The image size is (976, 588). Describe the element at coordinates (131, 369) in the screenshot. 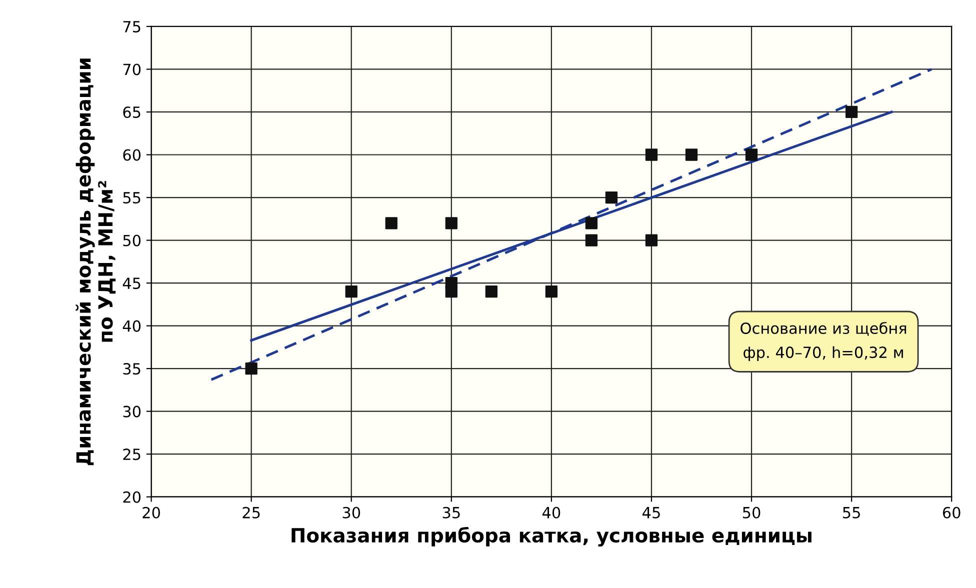

I see `y-tick-label: 35` at that location.